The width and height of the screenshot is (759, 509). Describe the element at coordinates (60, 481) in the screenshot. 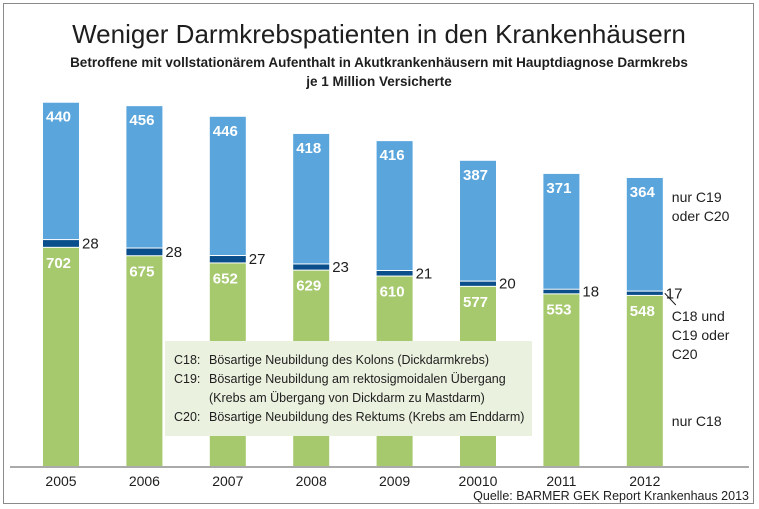

I see `x-tick-label-2005: 2005` at that location.